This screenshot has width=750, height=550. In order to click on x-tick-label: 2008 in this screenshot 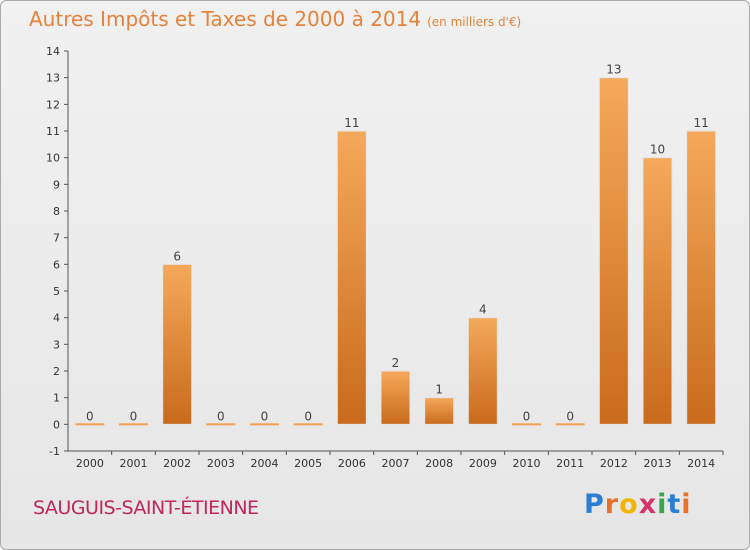, I will do `click(439, 463)`.